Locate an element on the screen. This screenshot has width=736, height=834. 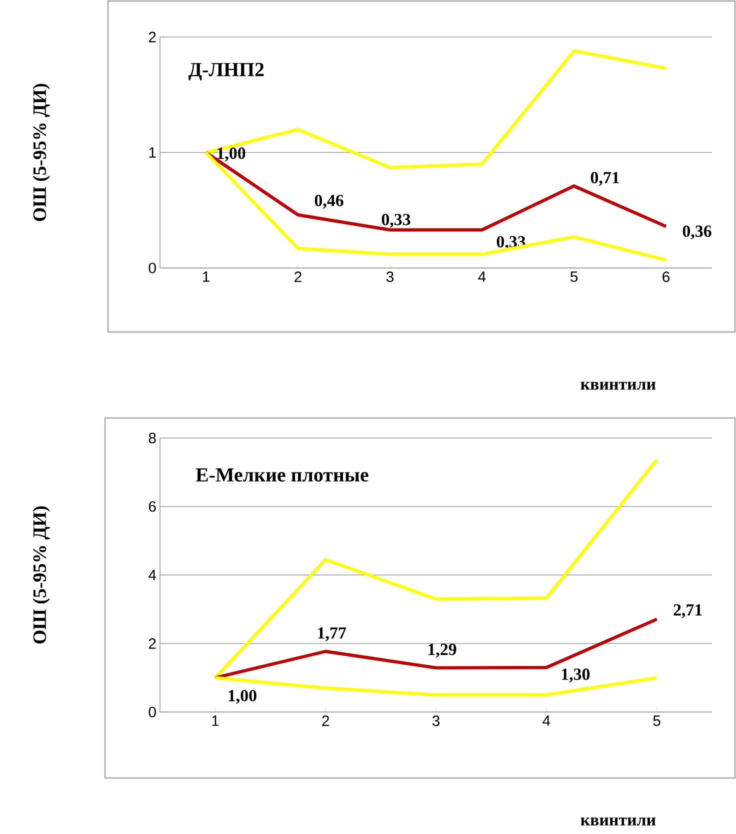
data-label: 0,71 is located at coordinates (604, 179).